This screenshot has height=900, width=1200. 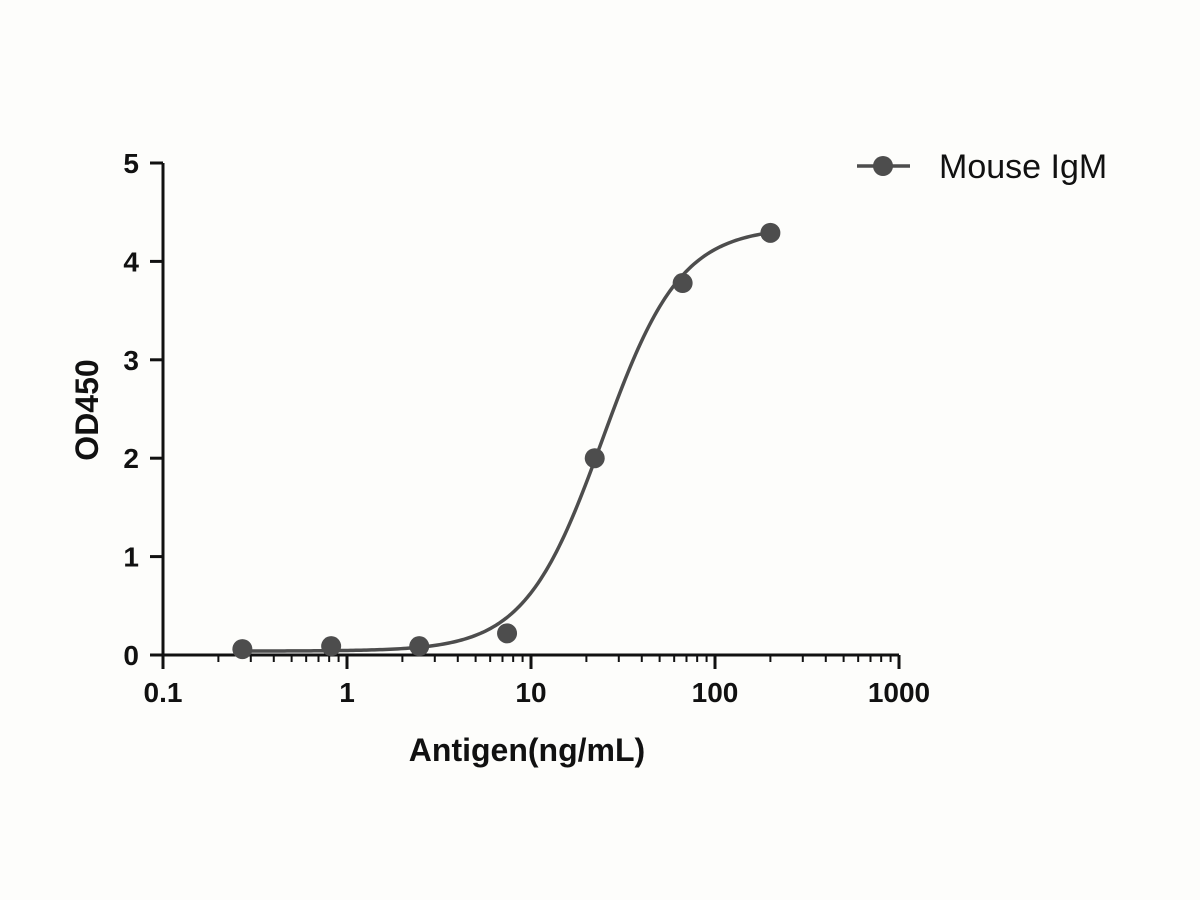 What do you see at coordinates (347, 692) in the screenshot?
I see `x-tick-label: 1` at bounding box center [347, 692].